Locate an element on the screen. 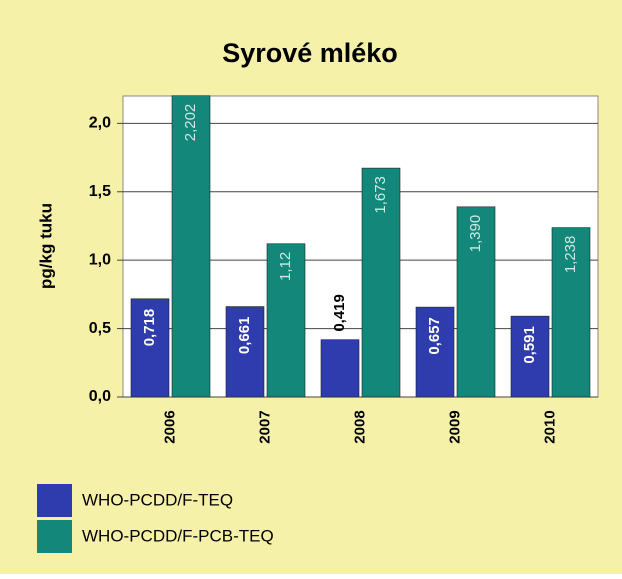 This screenshot has height=579, width=622. data-label: 1,12 is located at coordinates (285, 266).